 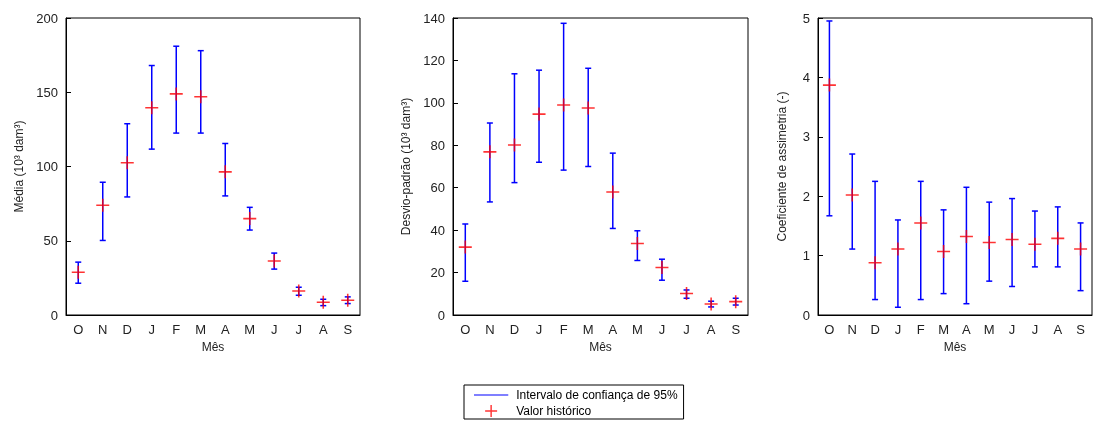 I want to click on y-axis-title: Coeficiente de assimetria (-), so click(x=782, y=166).